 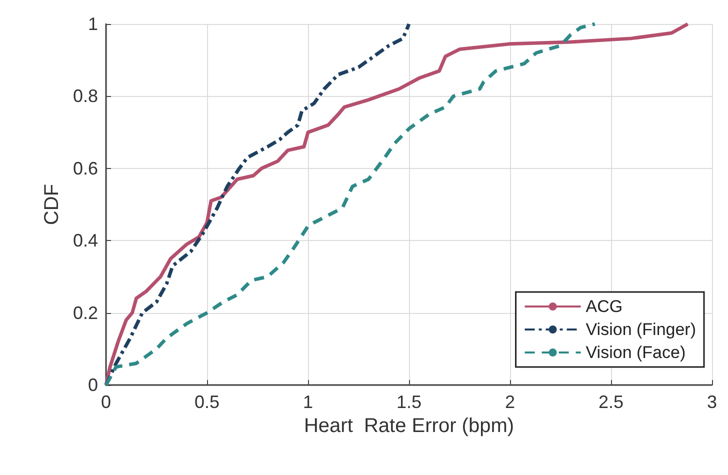 I want to click on x-tick-label: 0.5, so click(x=207, y=402).